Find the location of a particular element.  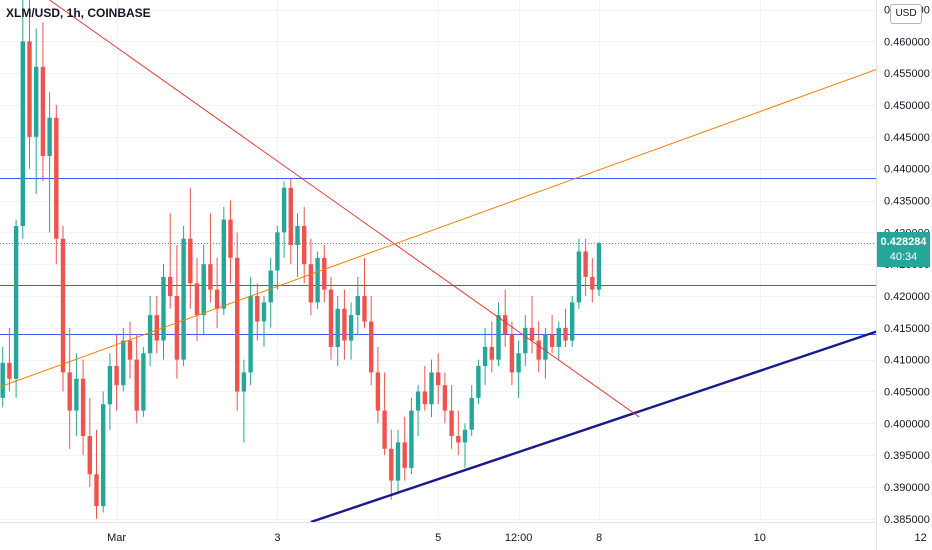

time-axis-tick-label: 10 is located at coordinates (760, 538).